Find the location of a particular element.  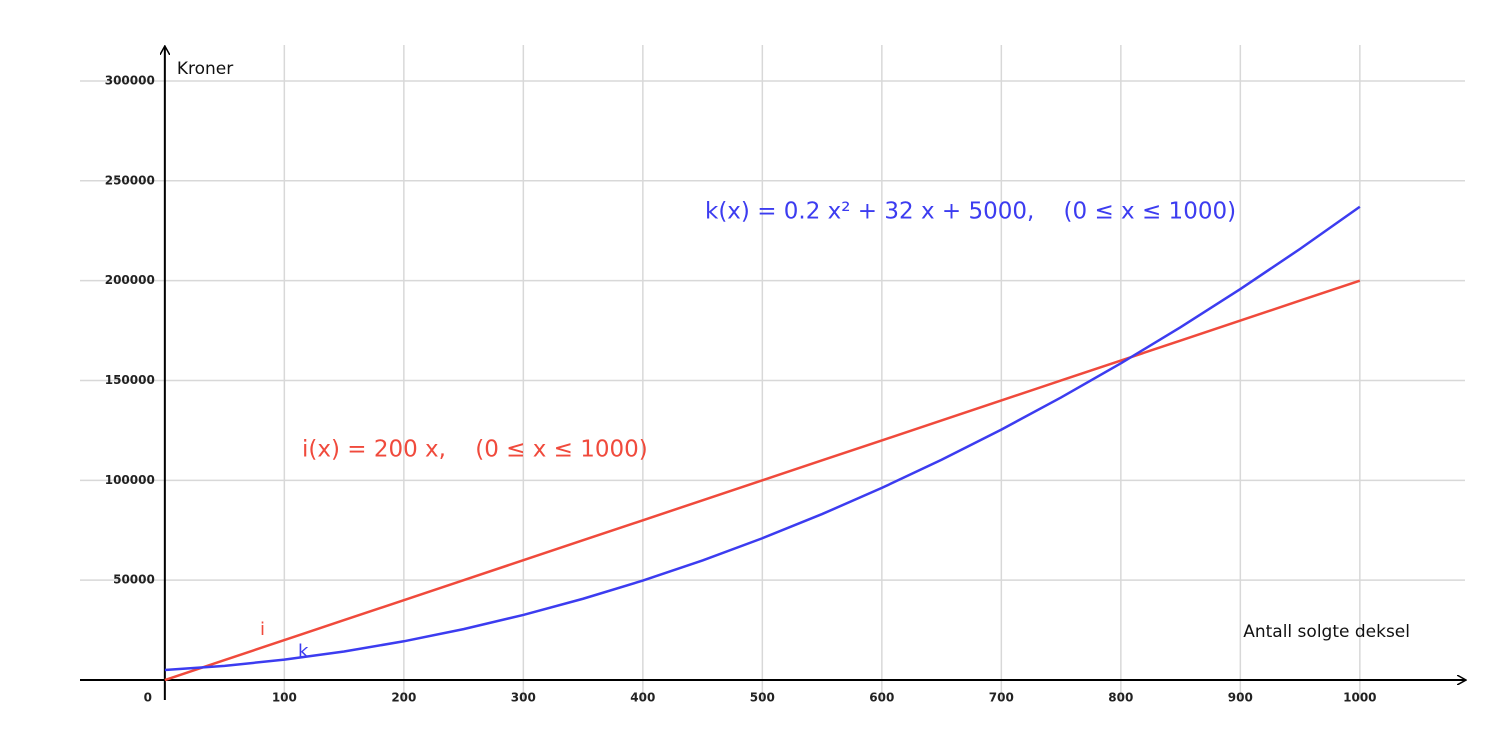

x-tick-label: 300 is located at coordinates (523, 698).